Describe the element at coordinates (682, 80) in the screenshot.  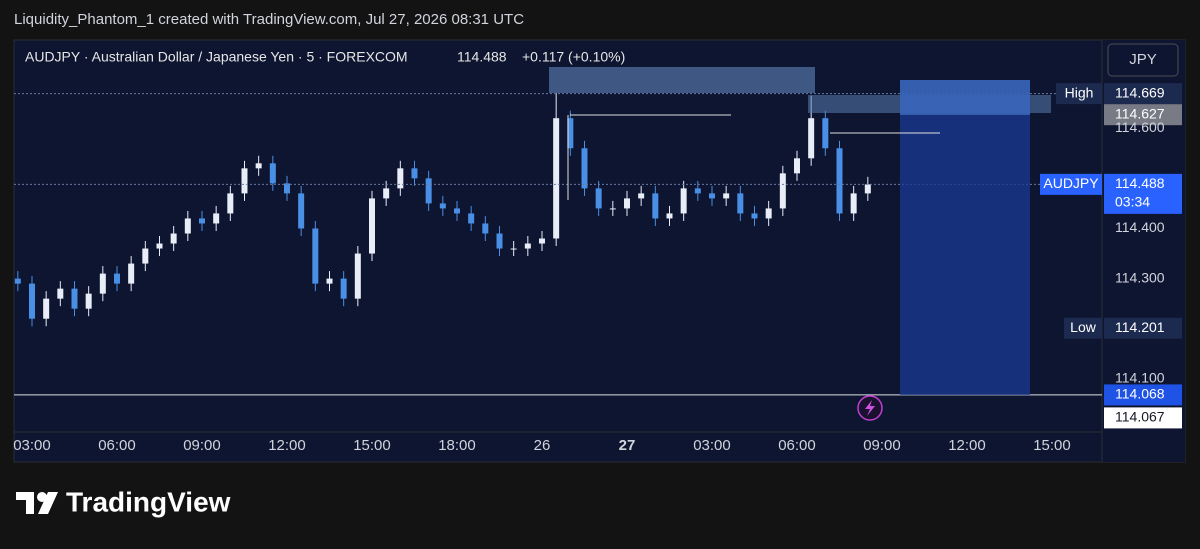
I see `zone` at that location.